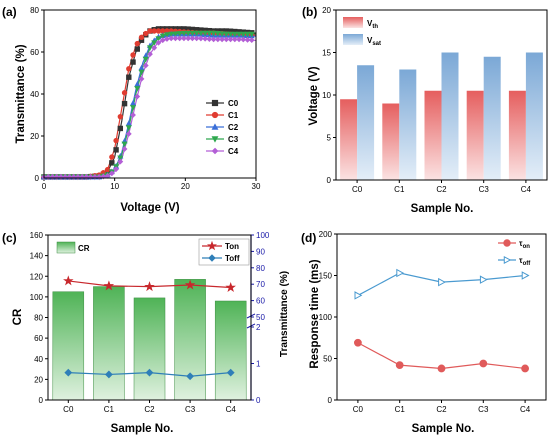  Describe the element at coordinates (38, 379) in the screenshot. I see `y-tick-label: 20` at that location.